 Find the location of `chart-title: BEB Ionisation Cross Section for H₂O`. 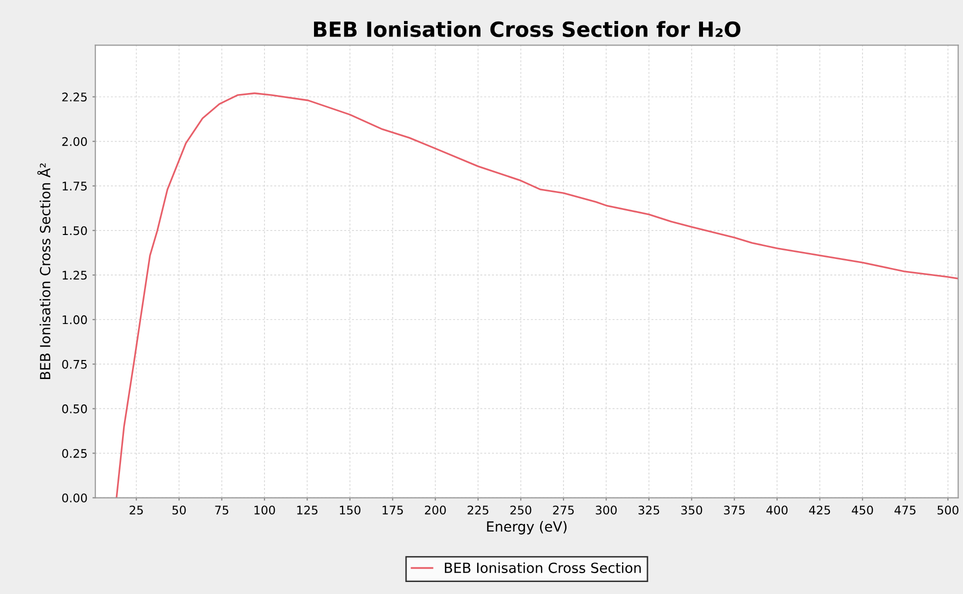

chart-title: BEB Ionisation Cross Section for H₂O is located at coordinates (527, 29).